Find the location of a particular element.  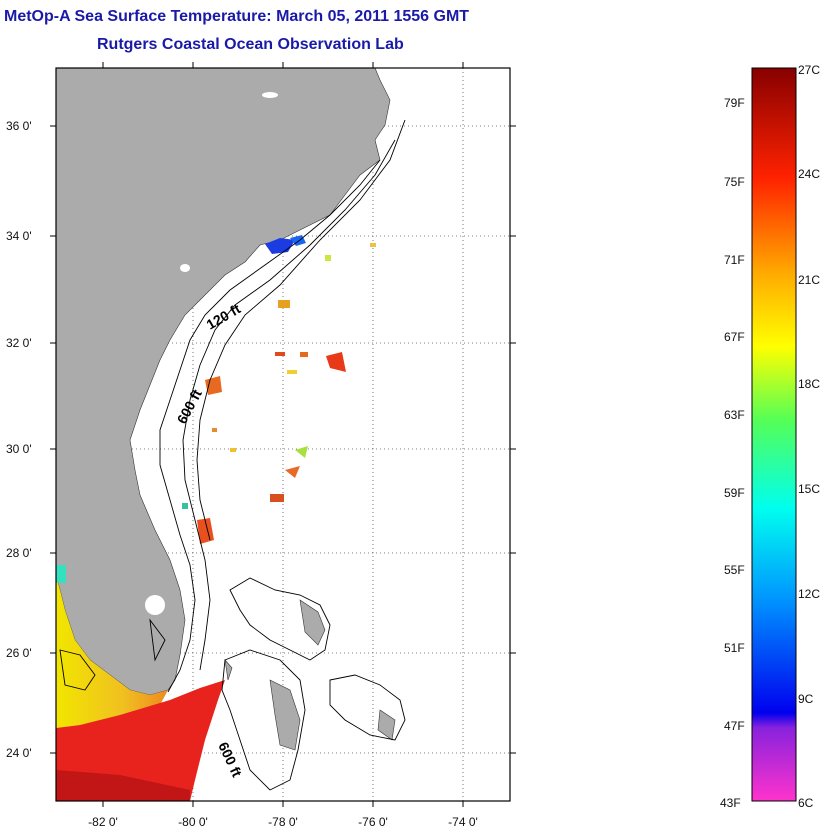

colorbar-c-label: 12C is located at coordinates (809, 594).